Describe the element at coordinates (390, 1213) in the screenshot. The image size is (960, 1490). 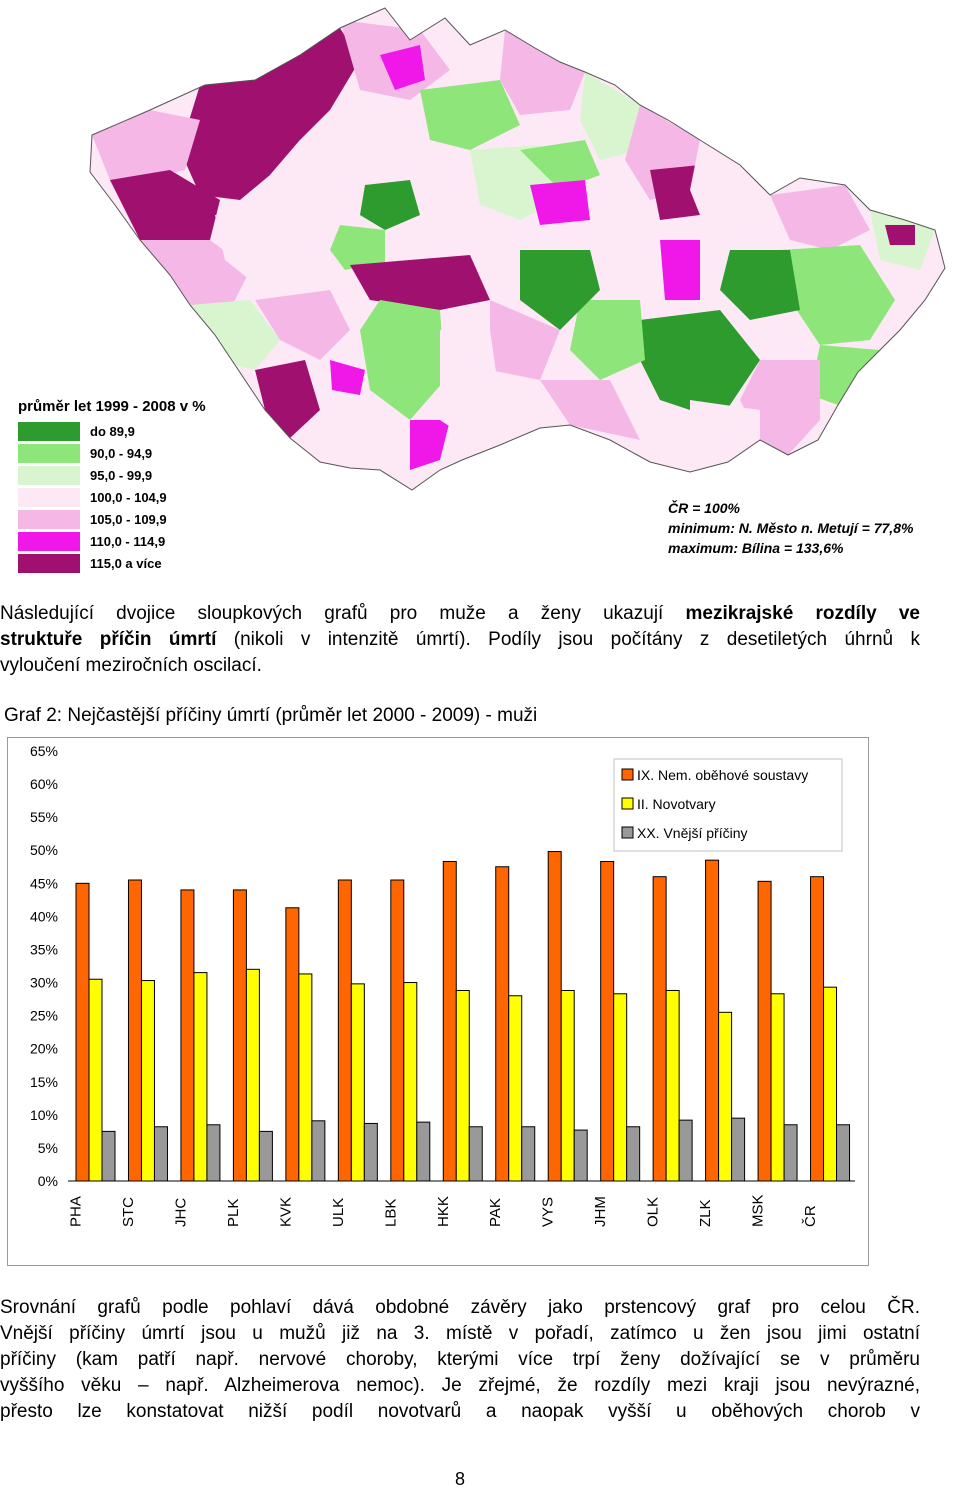
I see `x-tick-label: LBK` at that location.